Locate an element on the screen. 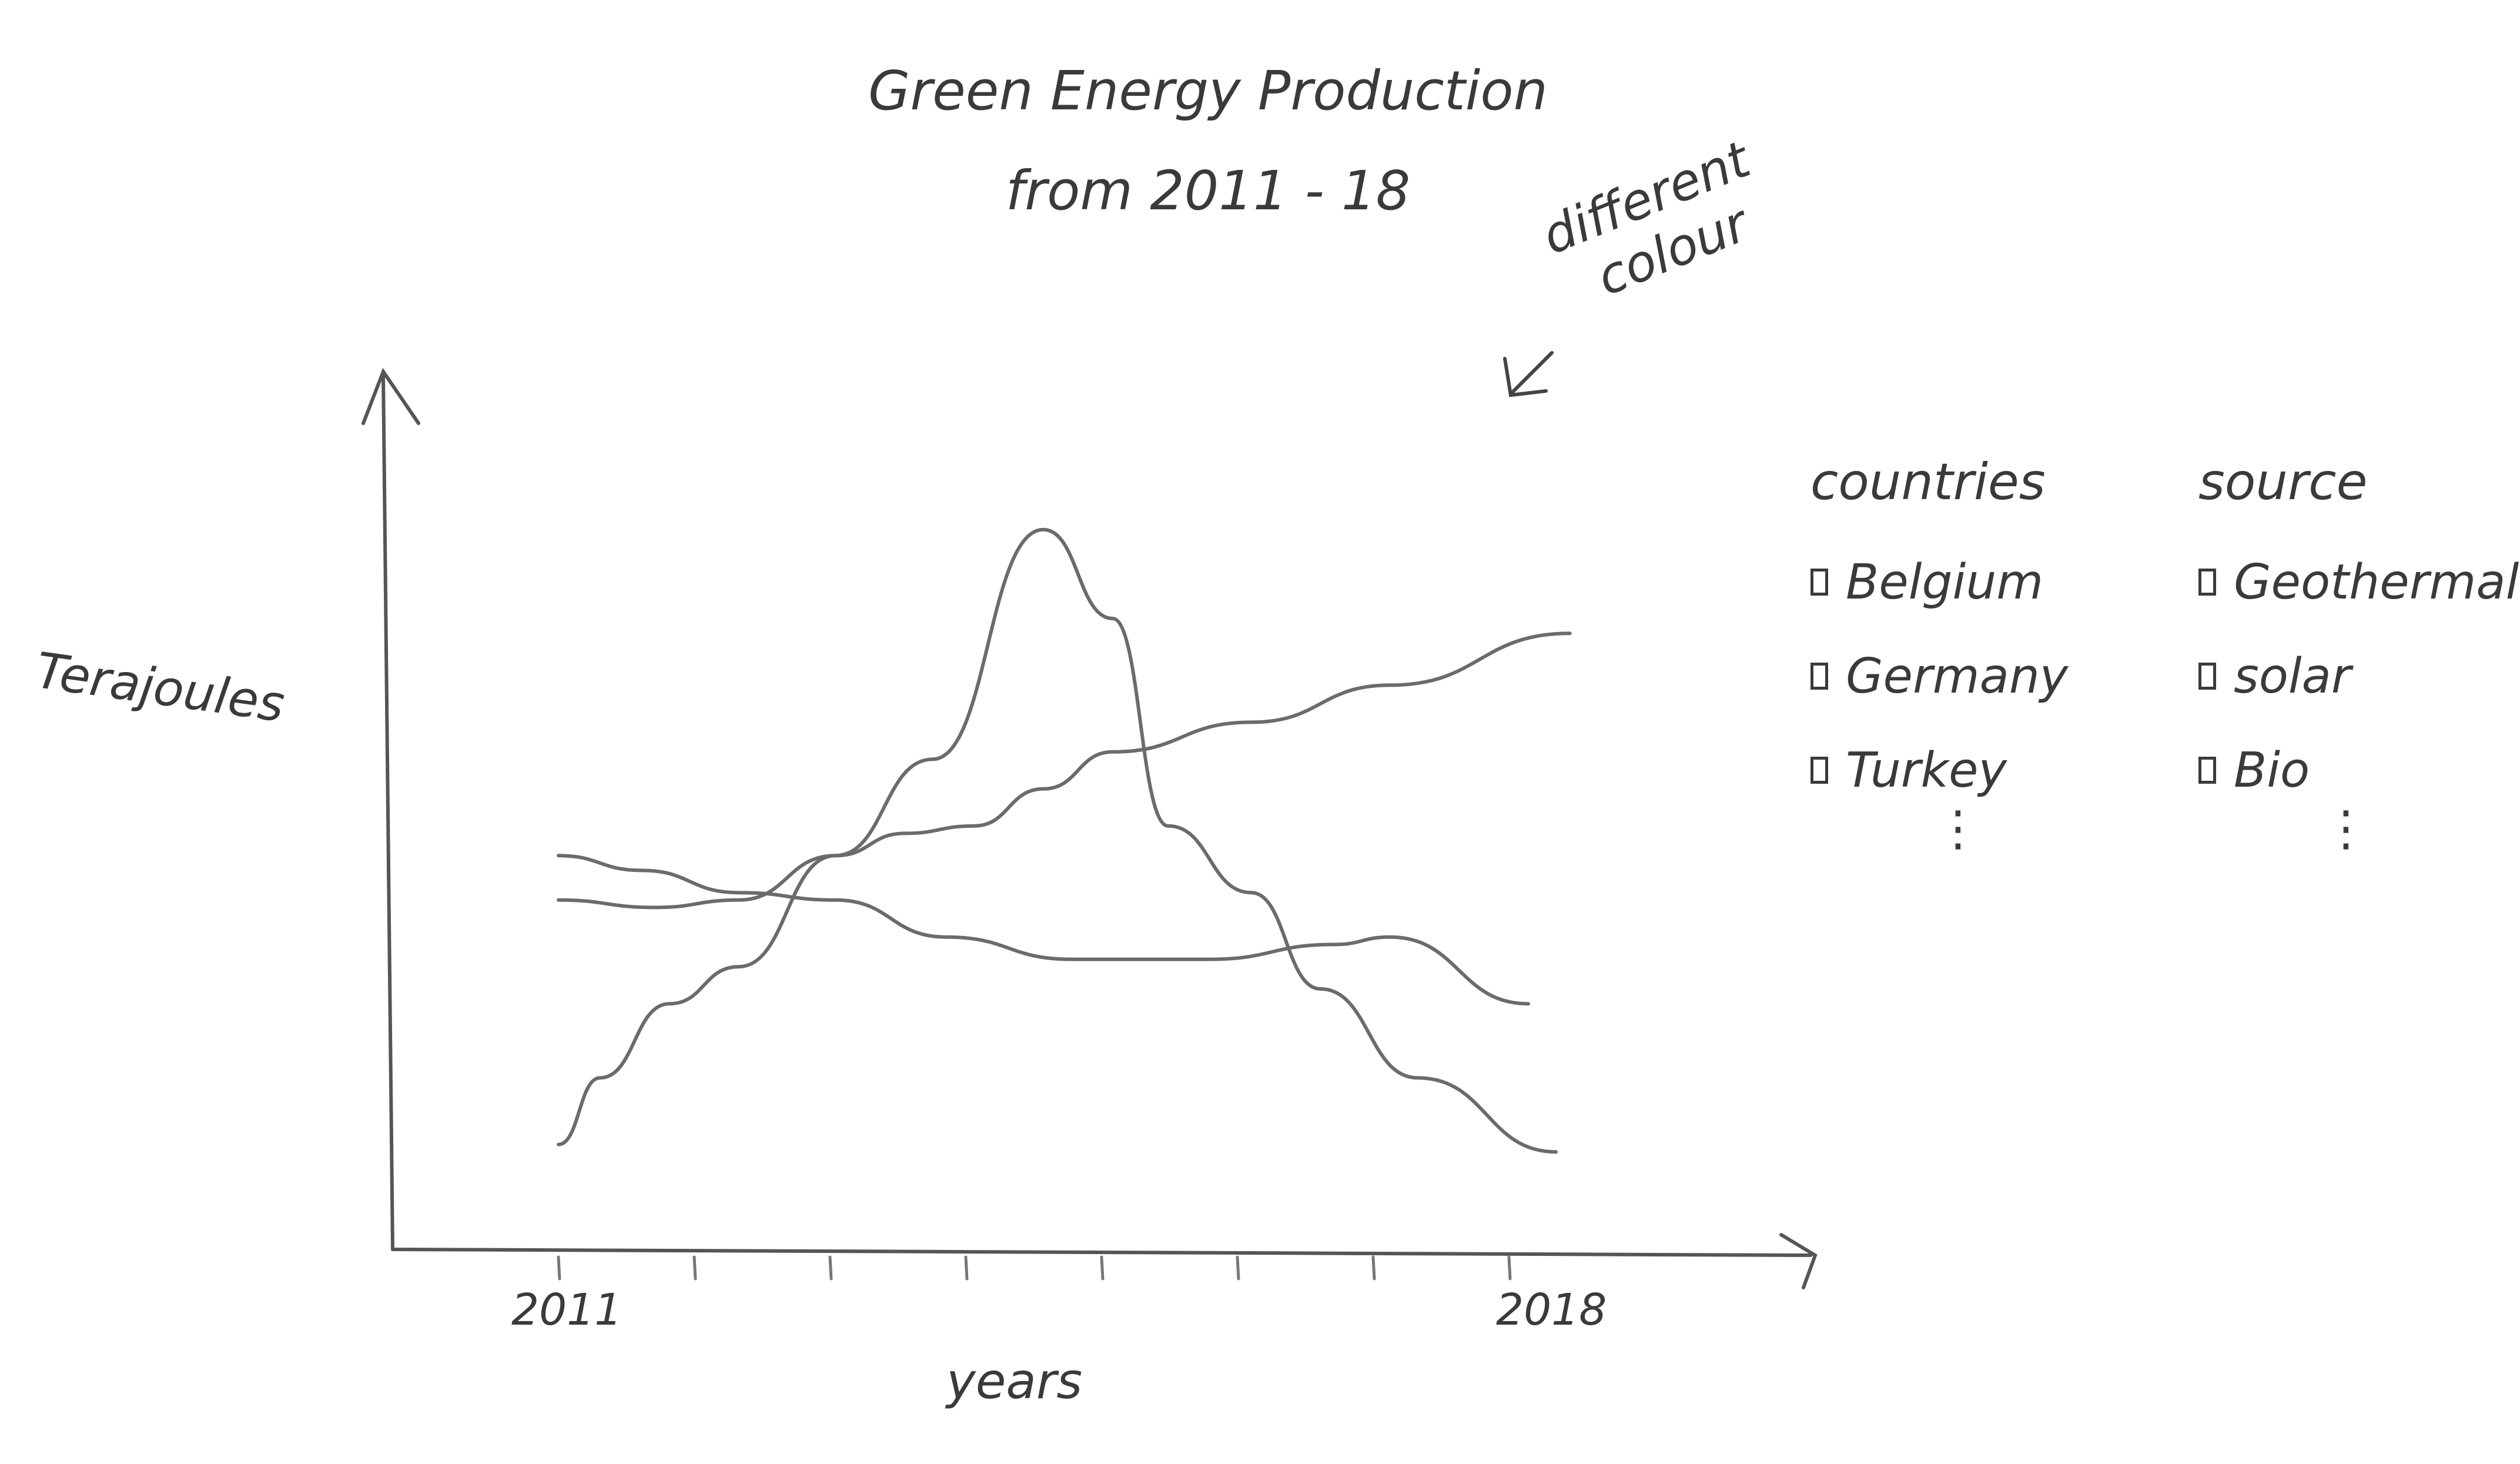 This screenshot has width=2520, height=1464. y-axis-line is located at coordinates (387, 813).